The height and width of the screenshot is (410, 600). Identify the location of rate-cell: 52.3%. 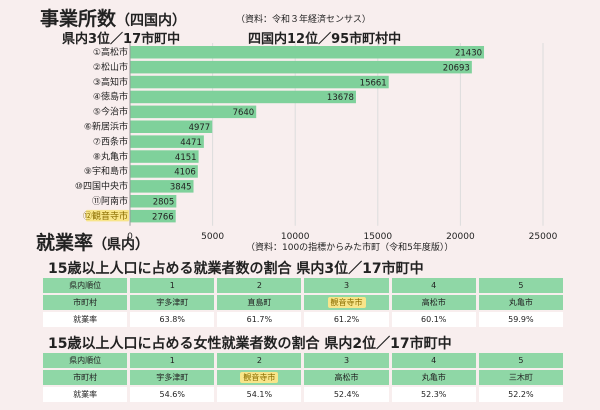
(433, 394).